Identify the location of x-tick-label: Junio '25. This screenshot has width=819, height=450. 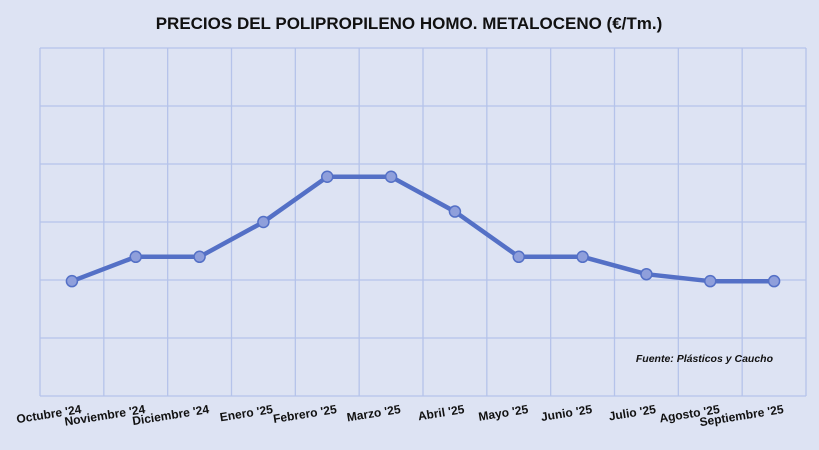
(566, 413).